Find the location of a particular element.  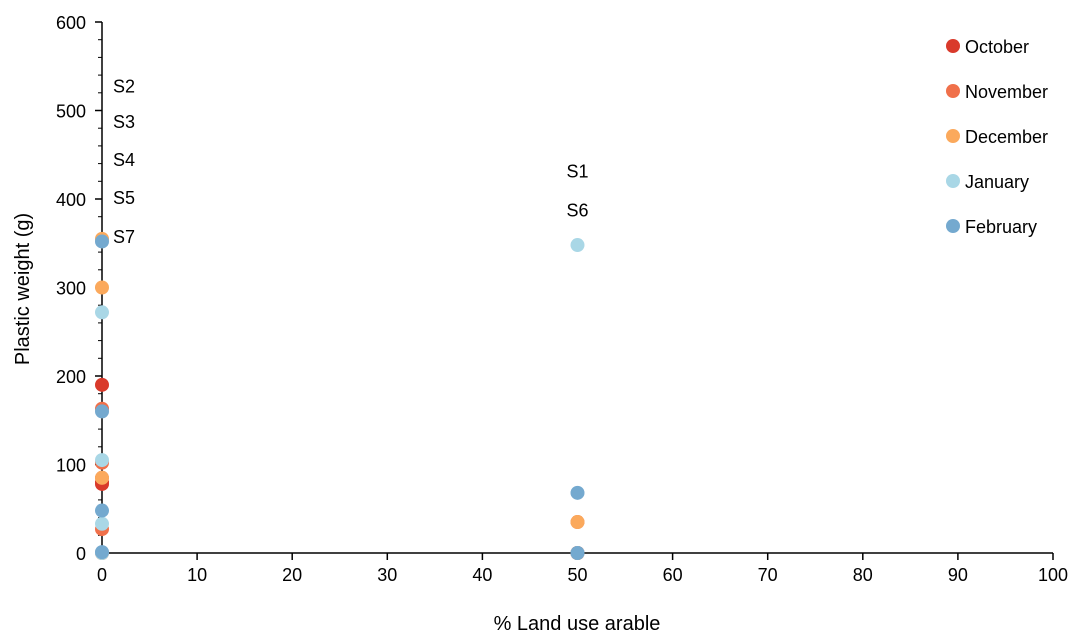

legend-label: October is located at coordinates (997, 47).